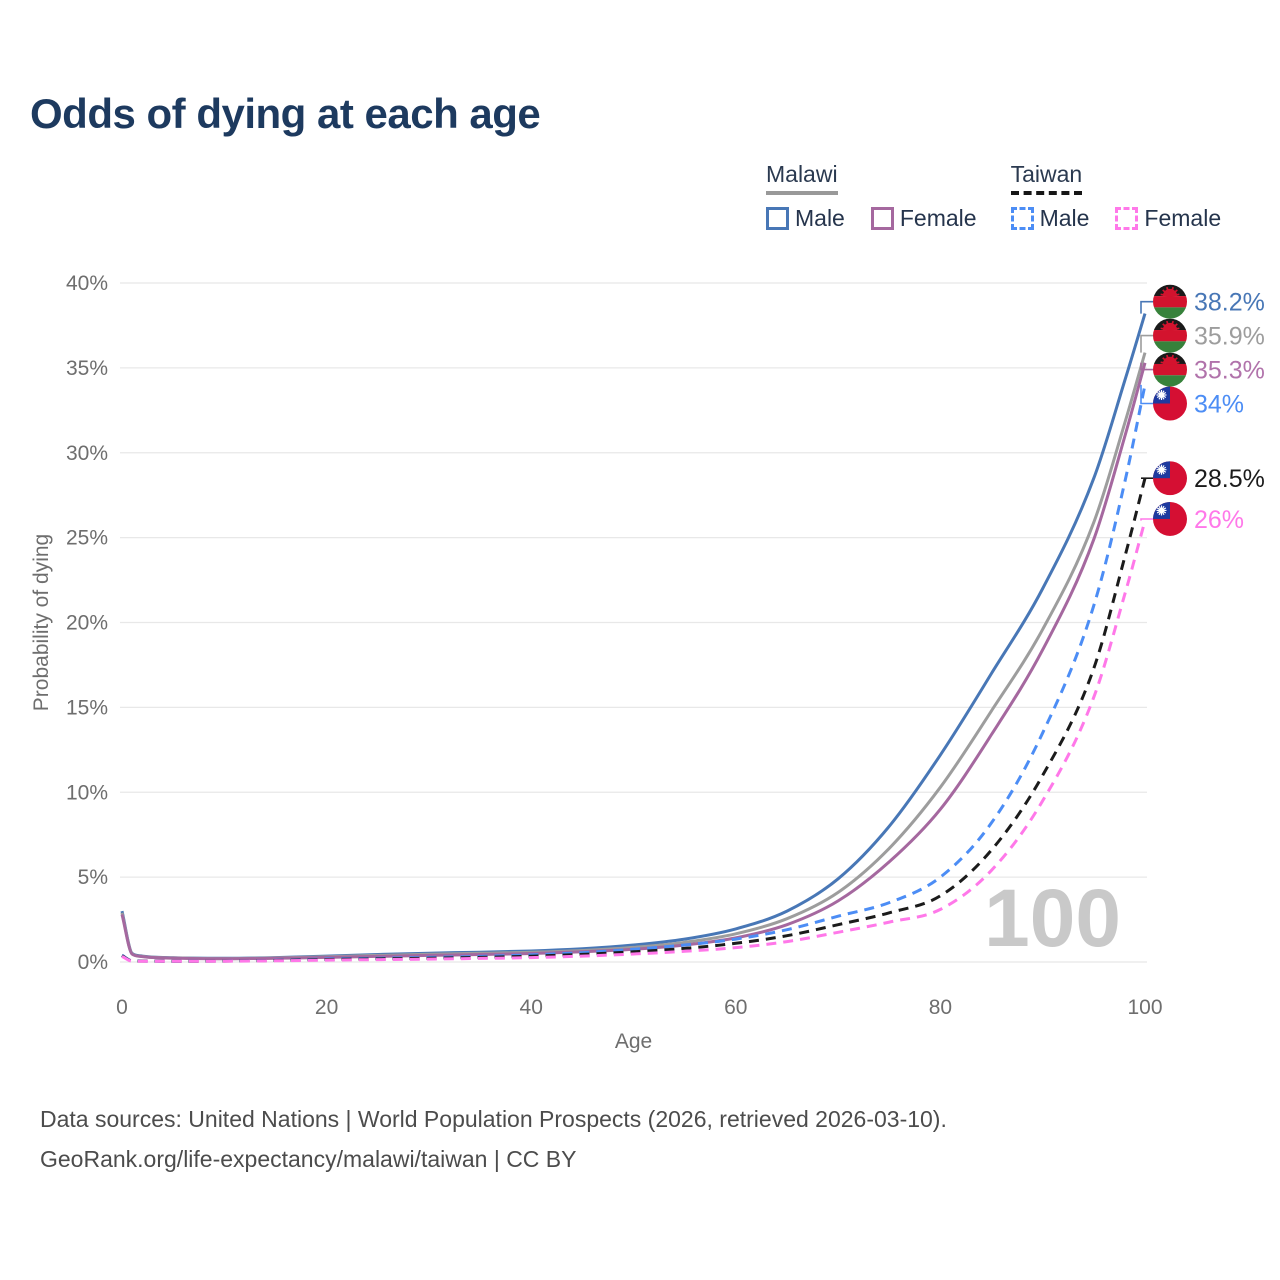  I want to click on y-tick-label: 10%, so click(87, 792).